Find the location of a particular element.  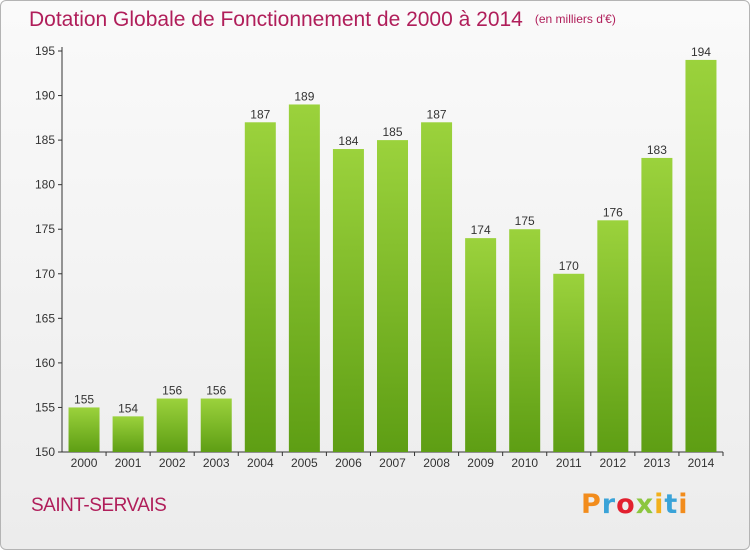

x-tick-label: 2009 is located at coordinates (480, 463).